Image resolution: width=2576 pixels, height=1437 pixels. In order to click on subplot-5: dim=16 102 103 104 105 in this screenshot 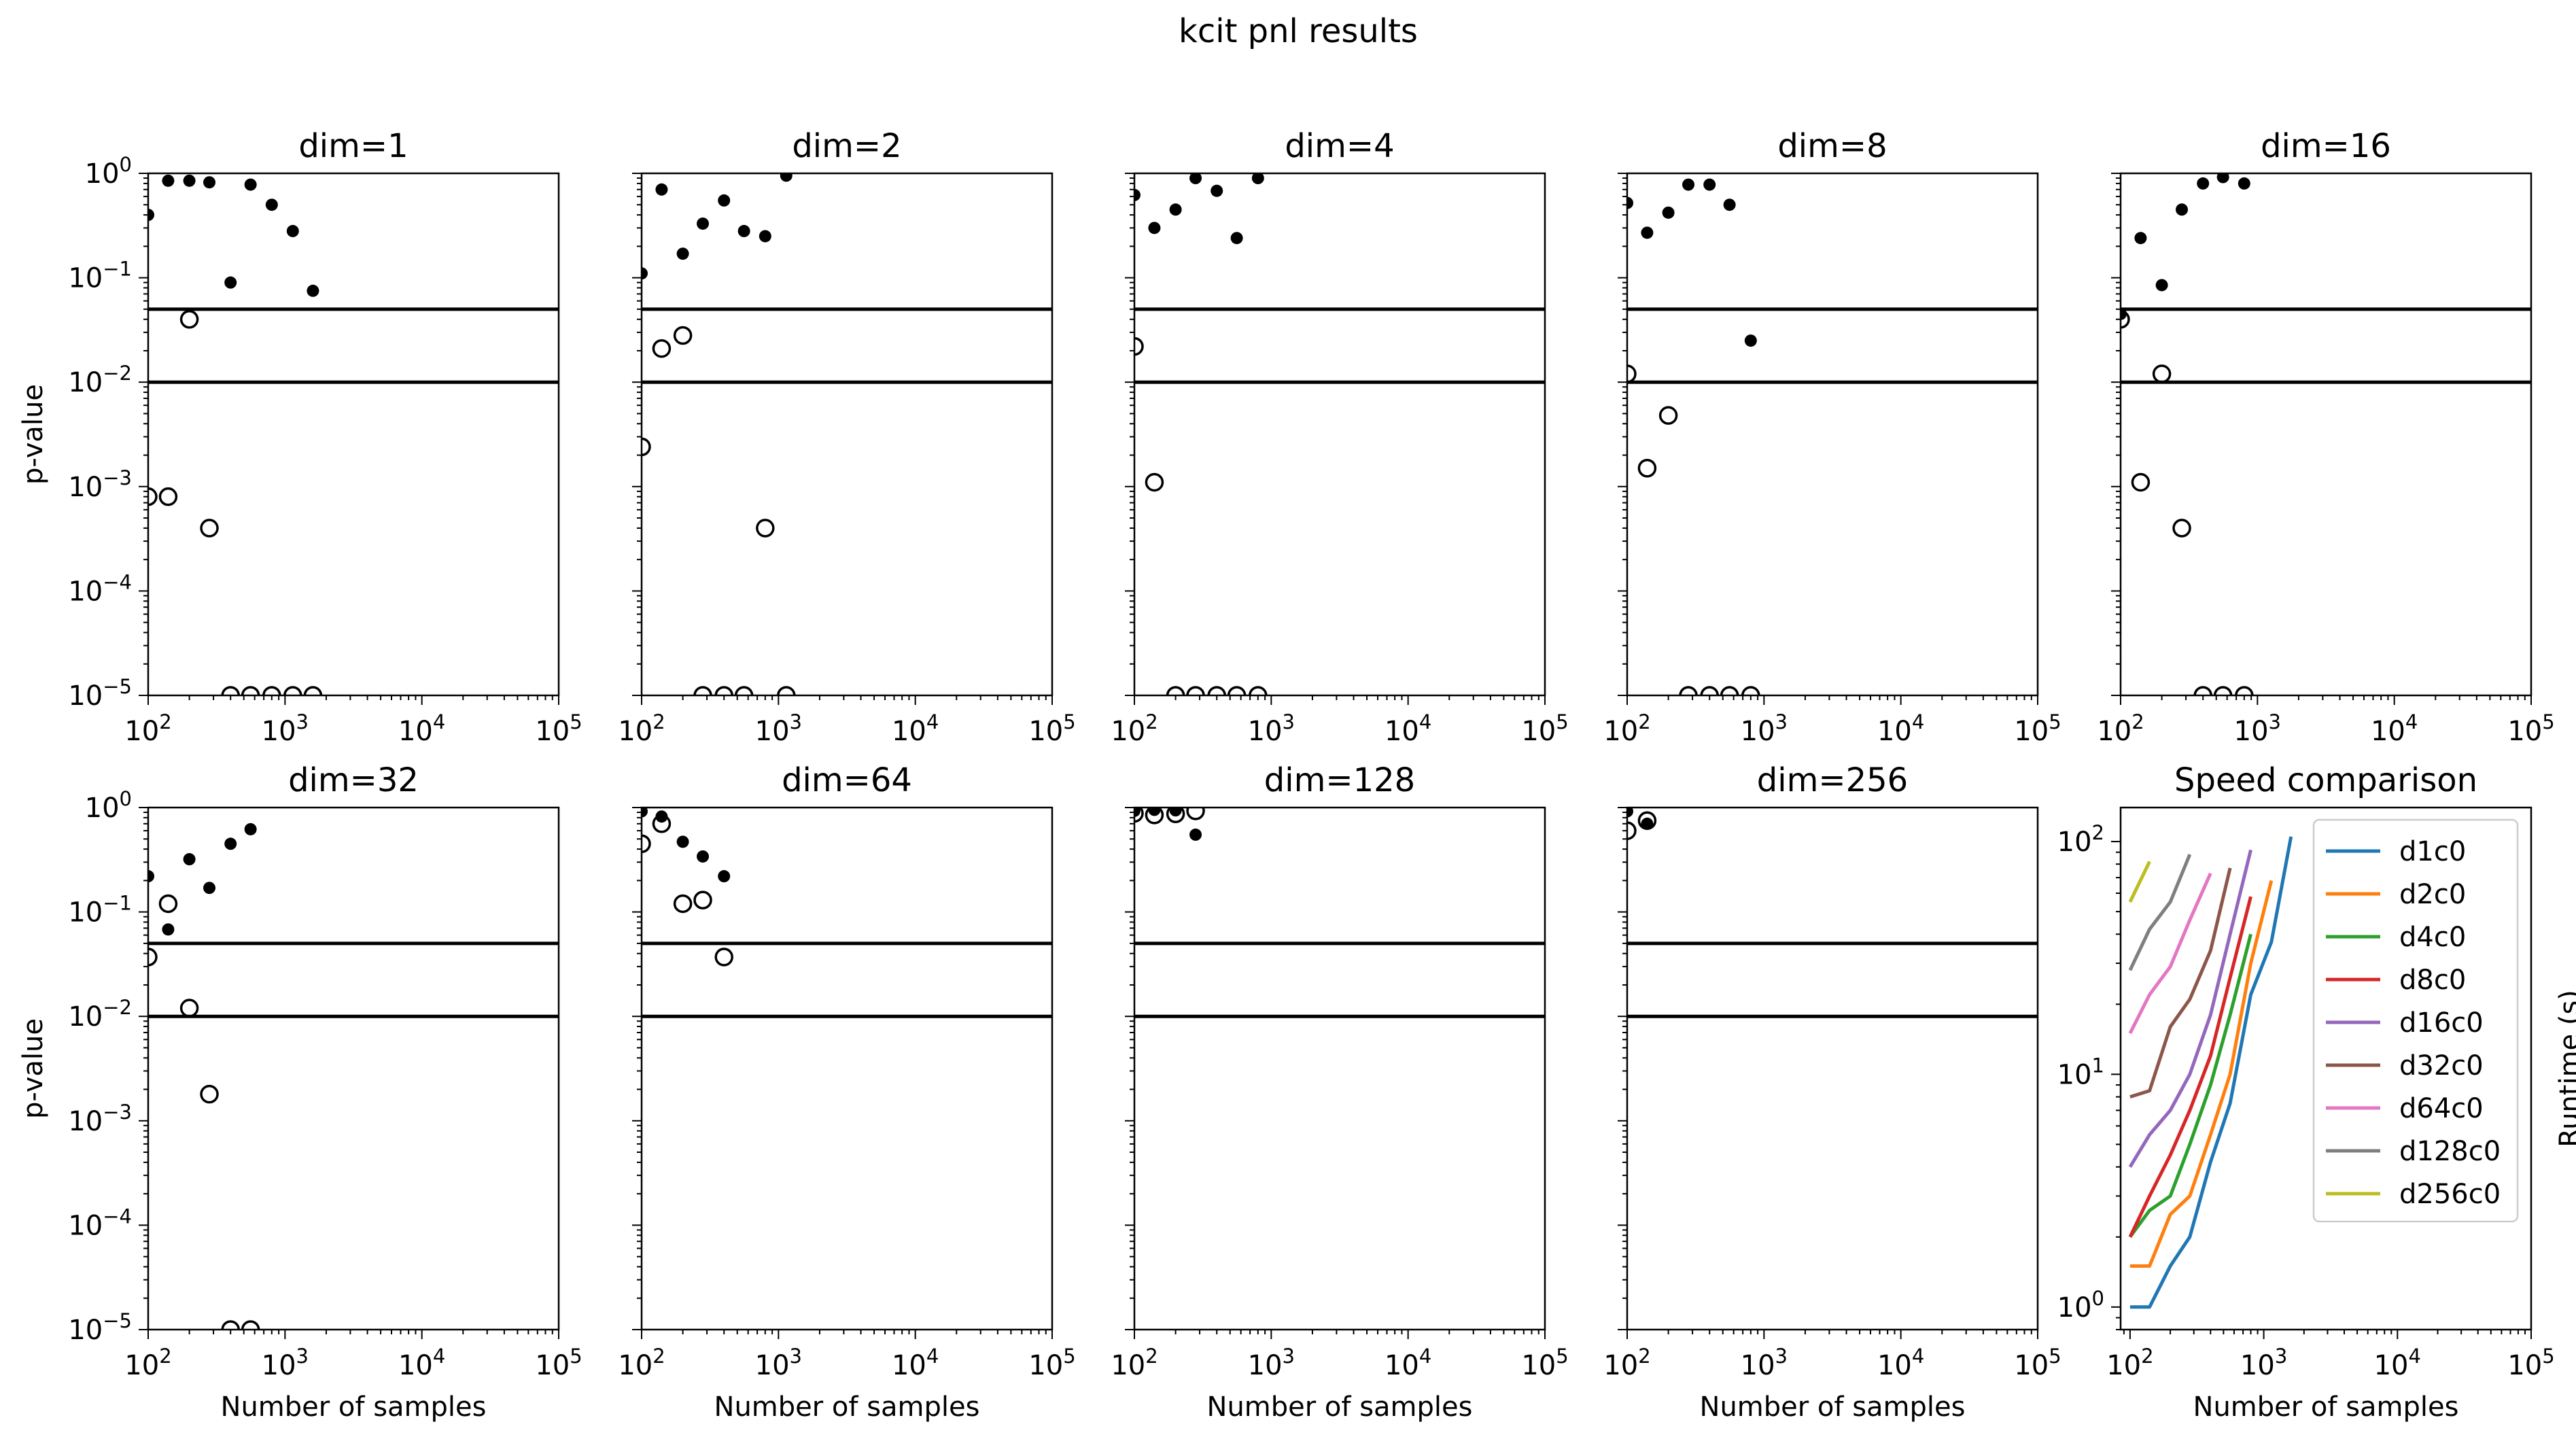, I will do `click(2325, 437)`.